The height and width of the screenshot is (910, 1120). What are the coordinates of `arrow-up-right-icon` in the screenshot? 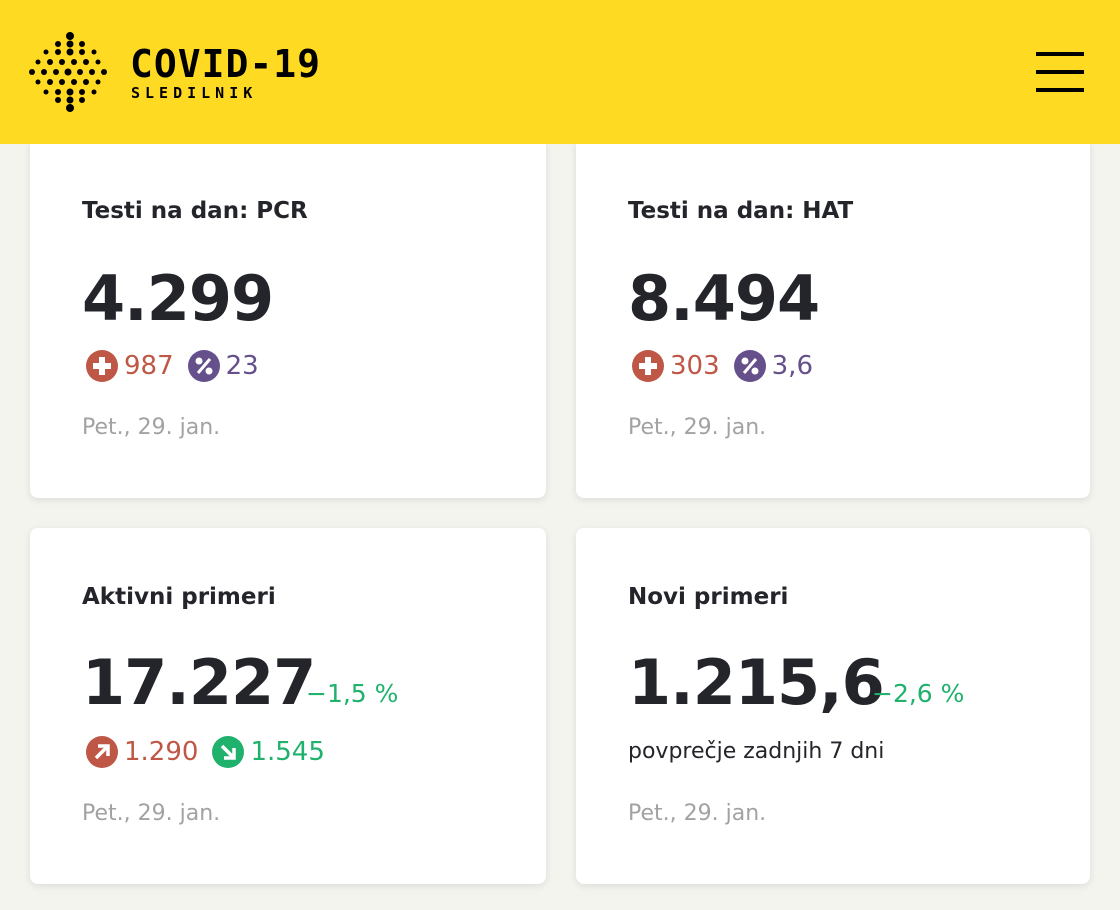 It's located at (102, 752).